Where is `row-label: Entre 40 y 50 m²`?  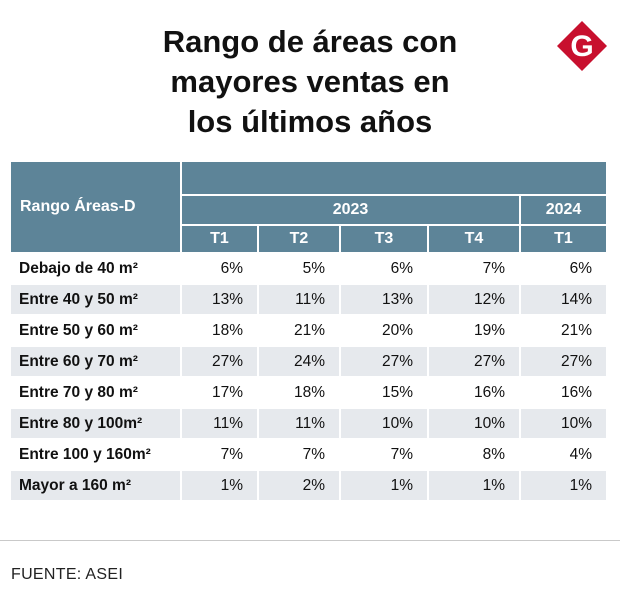 row-label: Entre 40 y 50 m² is located at coordinates (95, 298).